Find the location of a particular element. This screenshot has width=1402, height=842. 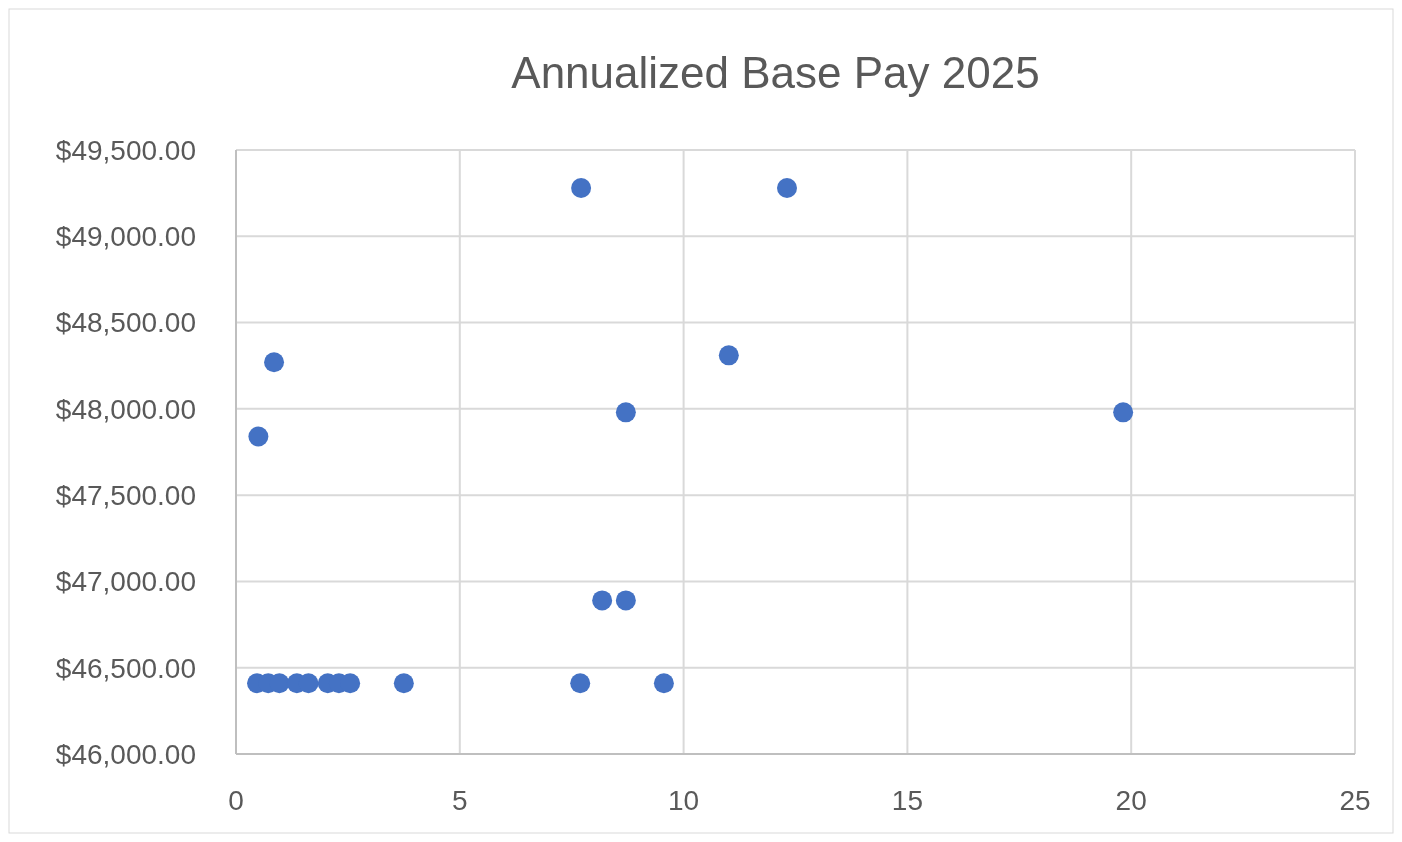

x-tick-label: 0 is located at coordinates (236, 800).